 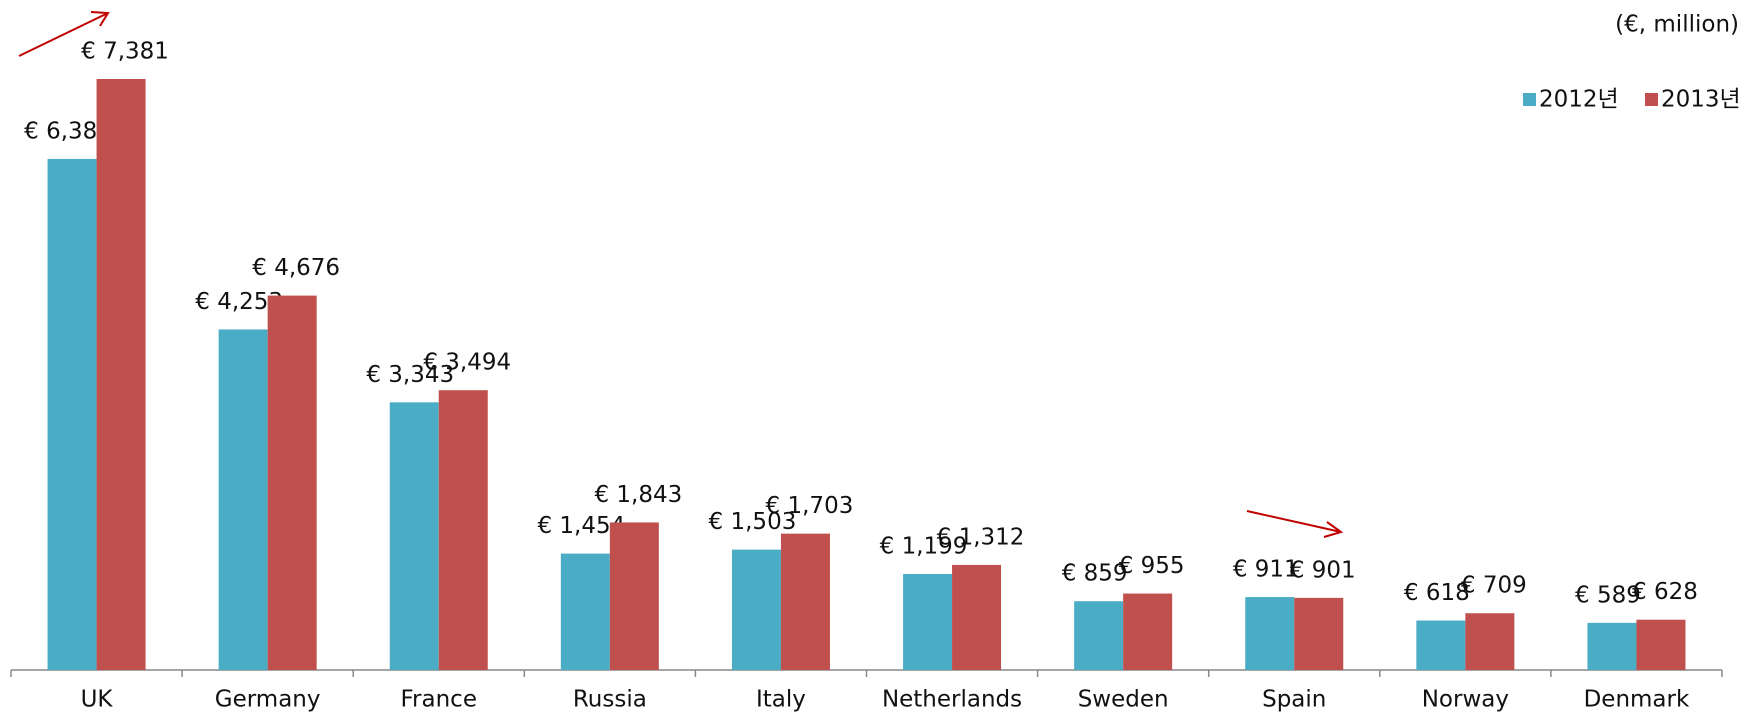 What do you see at coordinates (1608, 595) in the screenshot?
I see `value-label: € 589` at bounding box center [1608, 595].